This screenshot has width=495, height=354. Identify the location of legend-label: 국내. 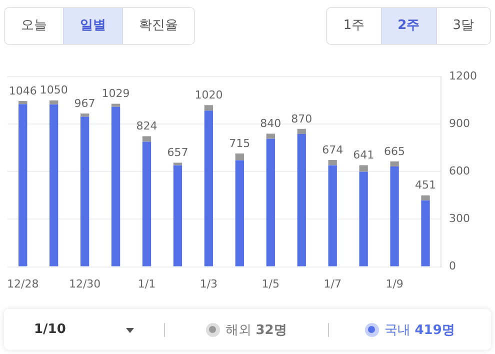
(397, 330).